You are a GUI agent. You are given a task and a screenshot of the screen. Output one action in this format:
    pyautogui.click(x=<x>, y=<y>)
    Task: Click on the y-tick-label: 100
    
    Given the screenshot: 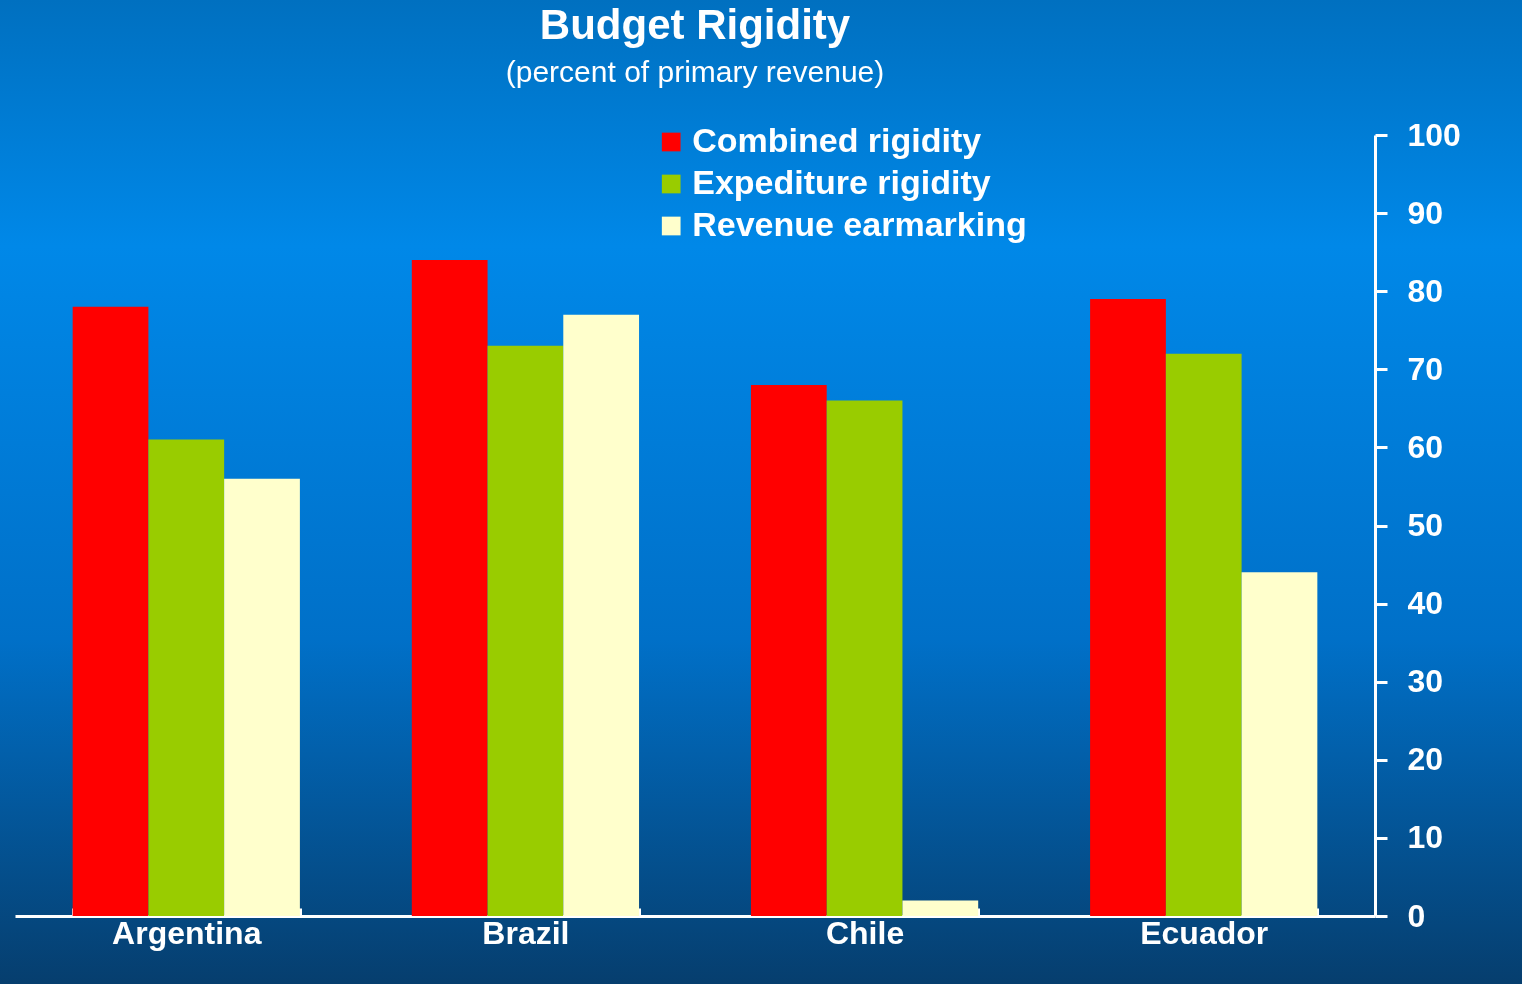 What is the action you would take?
    pyautogui.click(x=1434, y=134)
    